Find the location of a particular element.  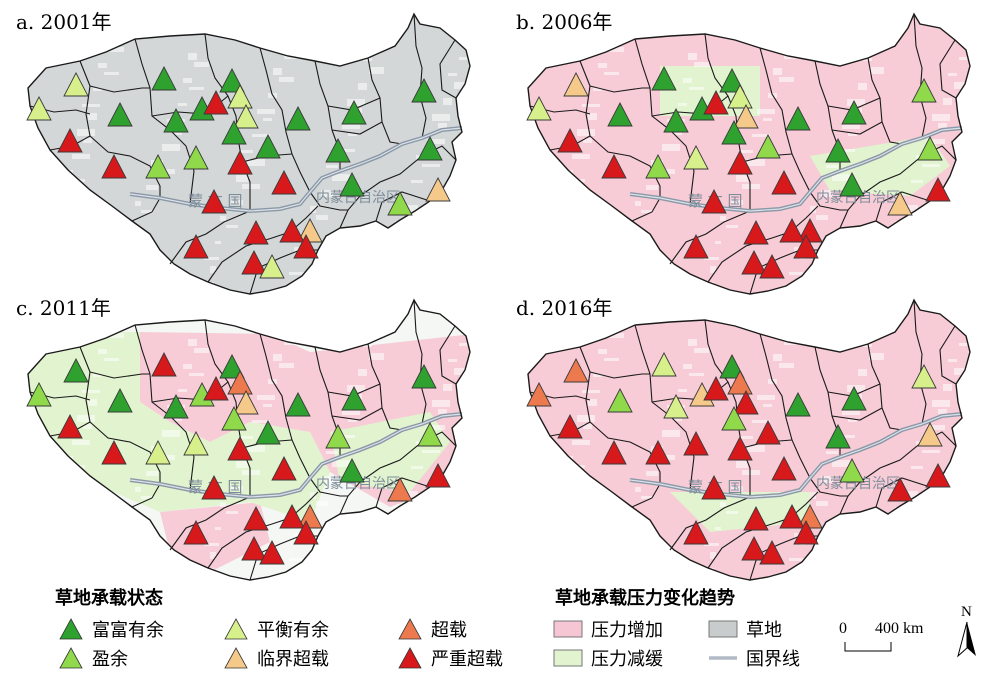

national-border-core is located at coordinates (796, 169).